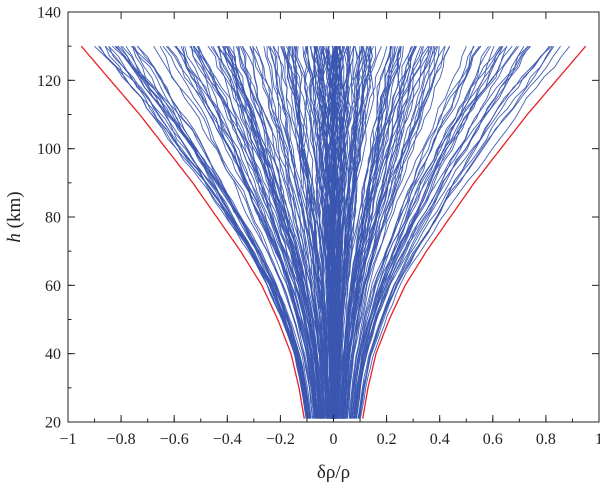  I want to click on x-tick-label: 0.4, so click(440, 439).